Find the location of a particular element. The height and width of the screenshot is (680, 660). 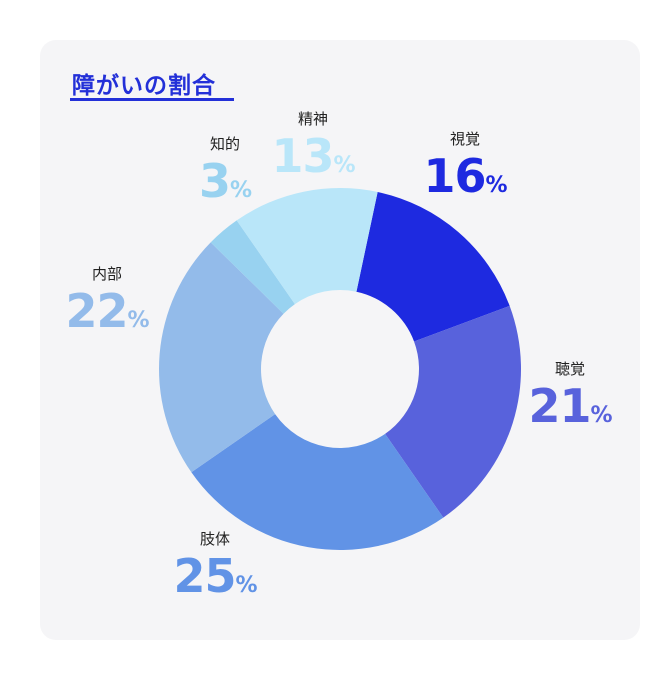

title-underline is located at coordinates (152, 99).